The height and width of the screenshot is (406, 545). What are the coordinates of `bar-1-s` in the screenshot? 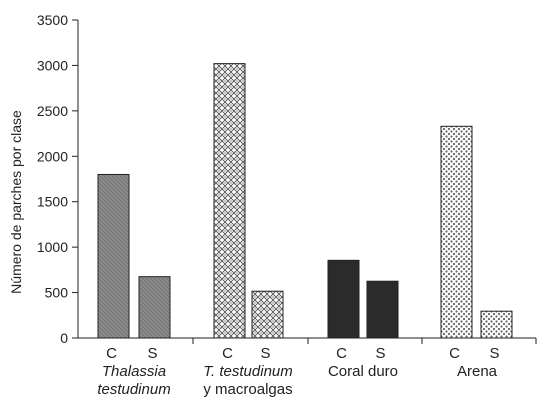 It's located at (154, 307).